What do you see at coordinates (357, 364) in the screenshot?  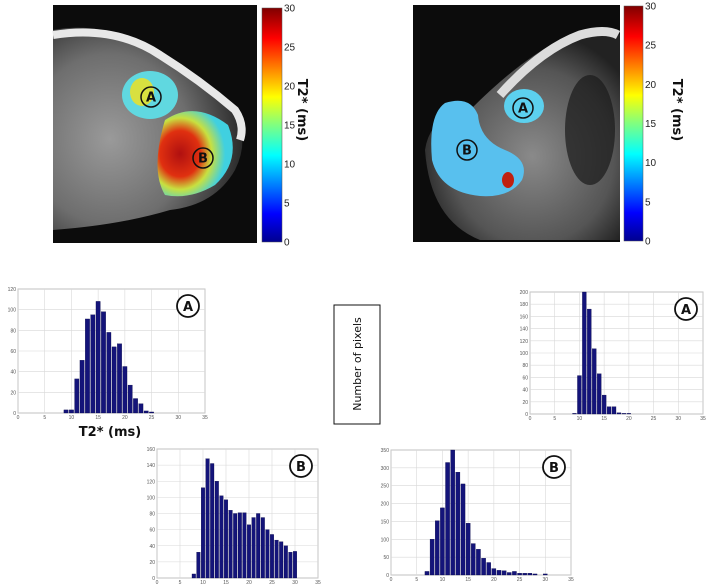 I see `shared-ylabel-box: Number of pixels` at bounding box center [357, 364].